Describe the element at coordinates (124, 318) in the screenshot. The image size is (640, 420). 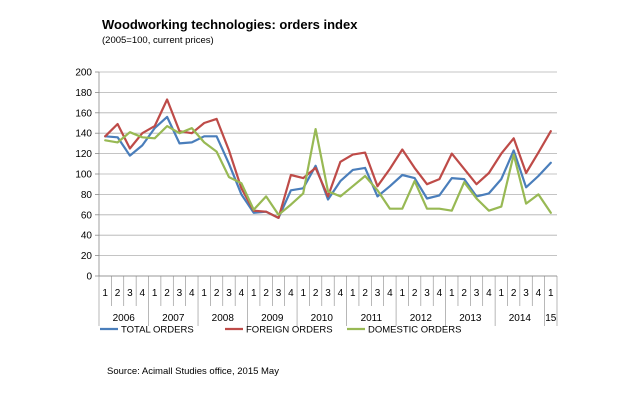
I see `year-label: 2006` at that location.